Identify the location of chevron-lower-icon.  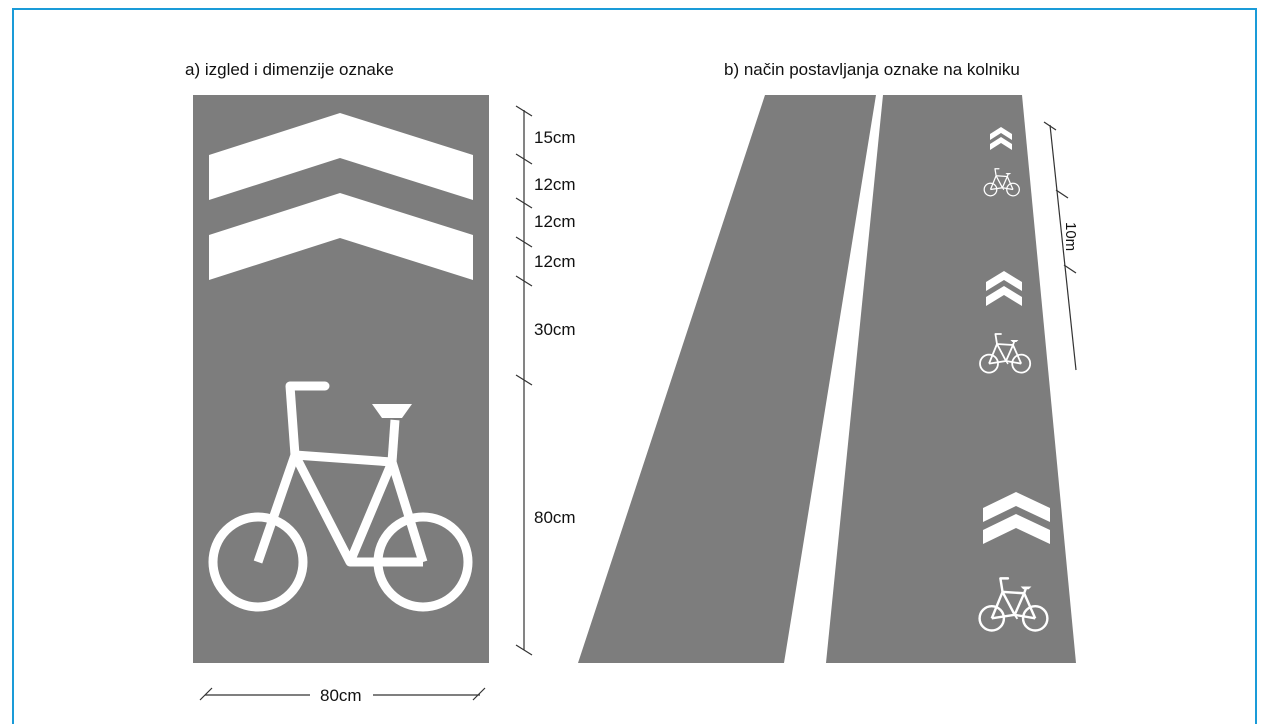
(341, 236).